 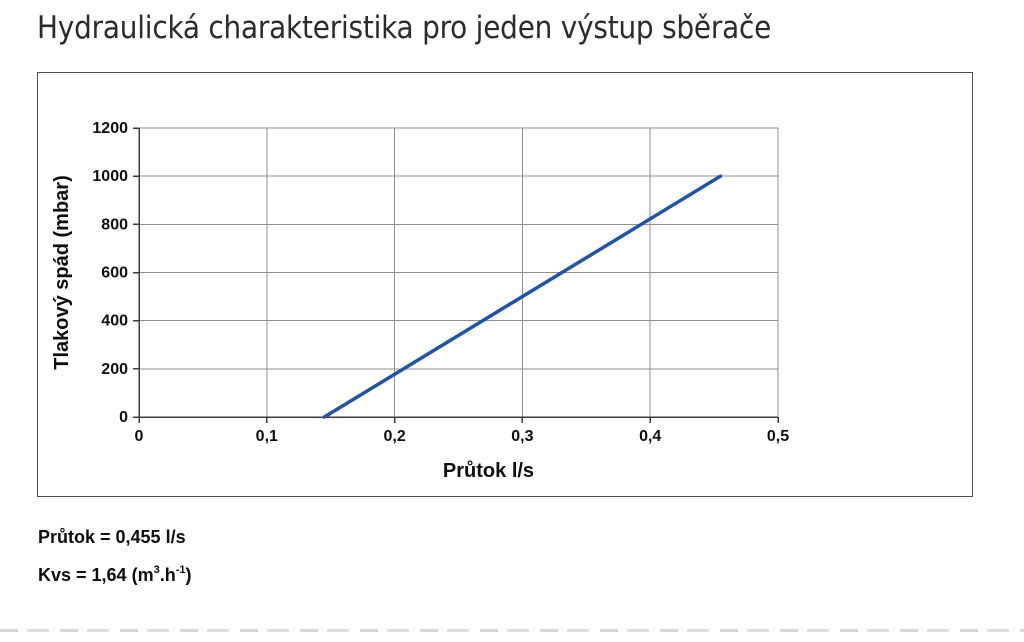 I want to click on y-tick-label: 800, so click(x=114, y=224).